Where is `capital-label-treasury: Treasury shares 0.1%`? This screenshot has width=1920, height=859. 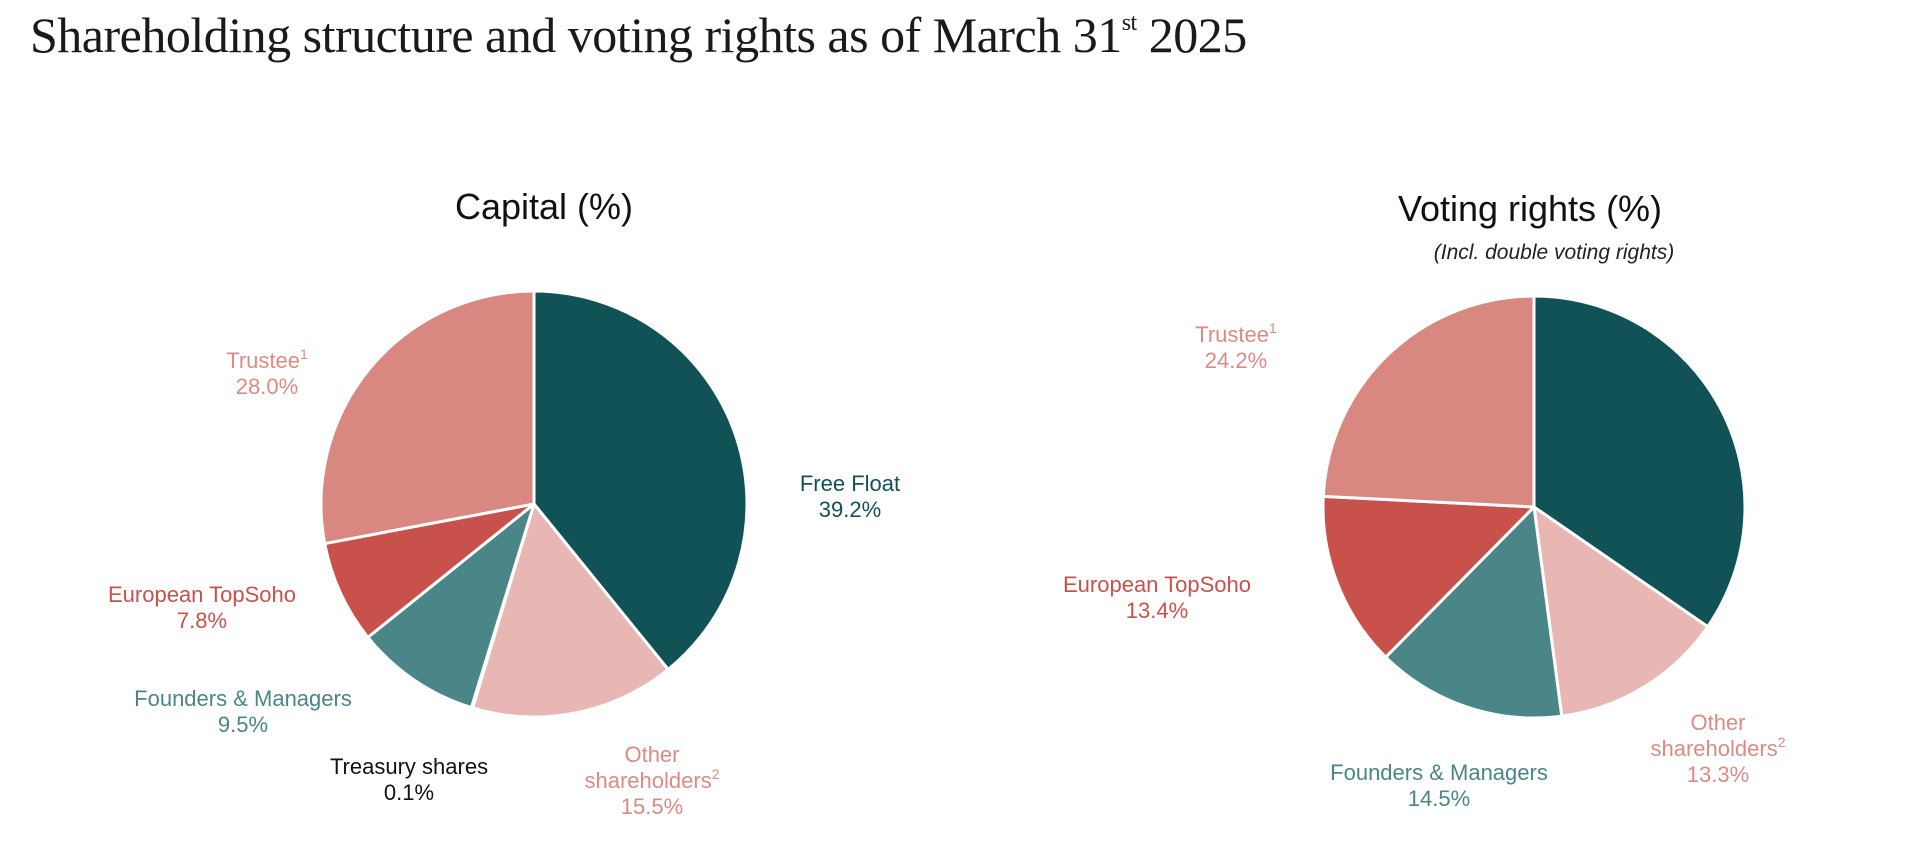 capital-label-treasury: Treasury shares 0.1% is located at coordinates (409, 780).